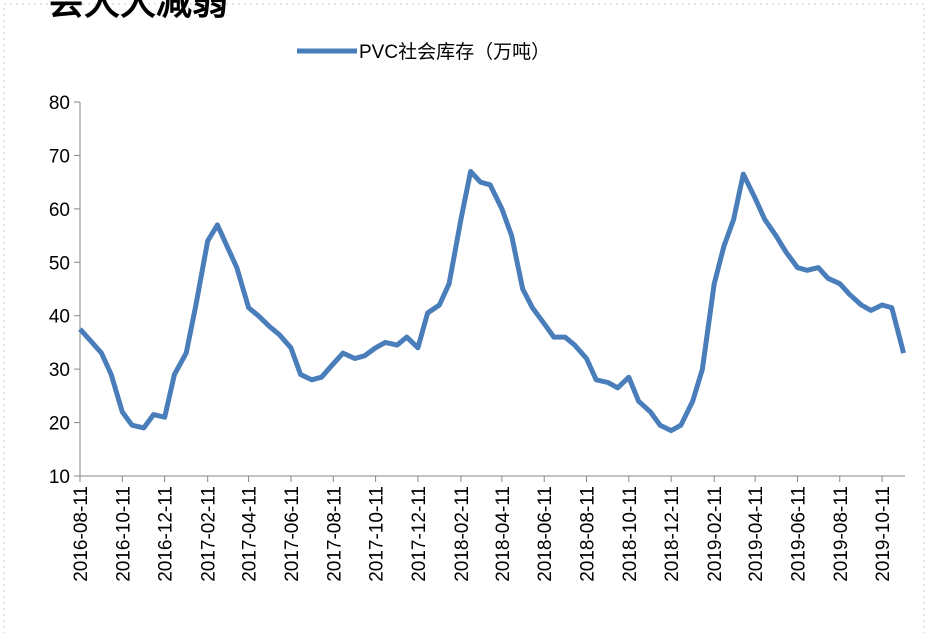  I want to click on x-tick-label: 2016-08-11, so click(81, 534).